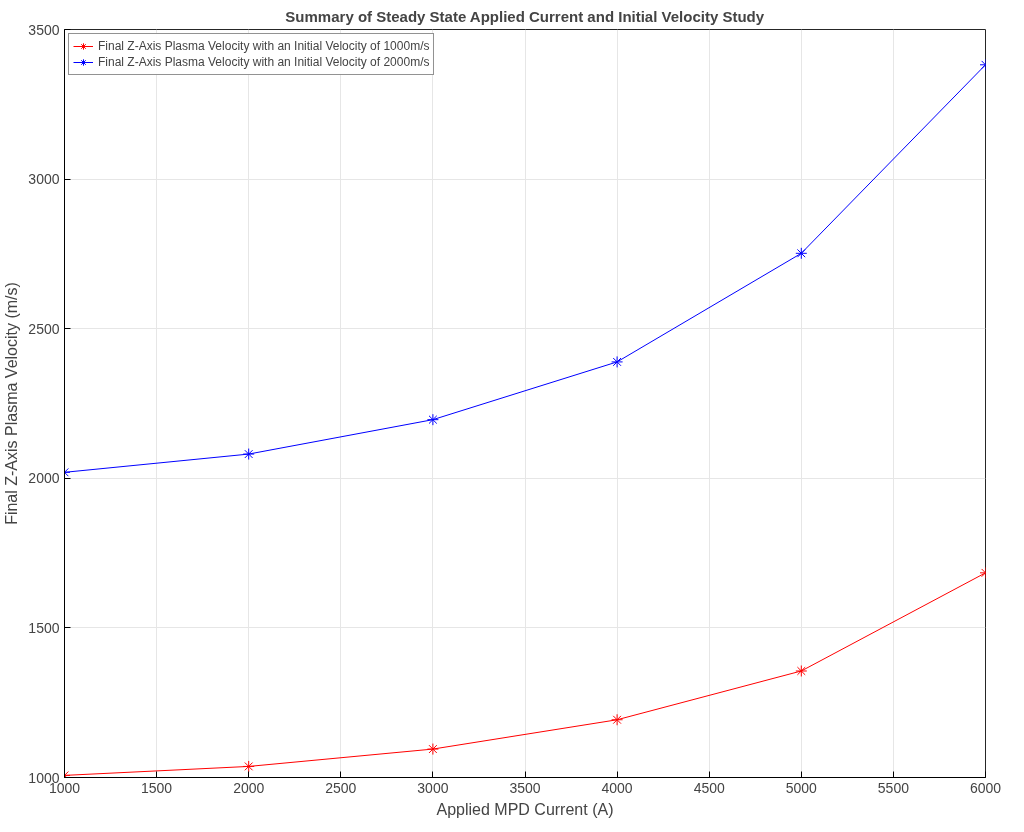 The width and height of the screenshot is (1024, 832). What do you see at coordinates (157, 787) in the screenshot?
I see `x-tick-label: 1500` at bounding box center [157, 787].